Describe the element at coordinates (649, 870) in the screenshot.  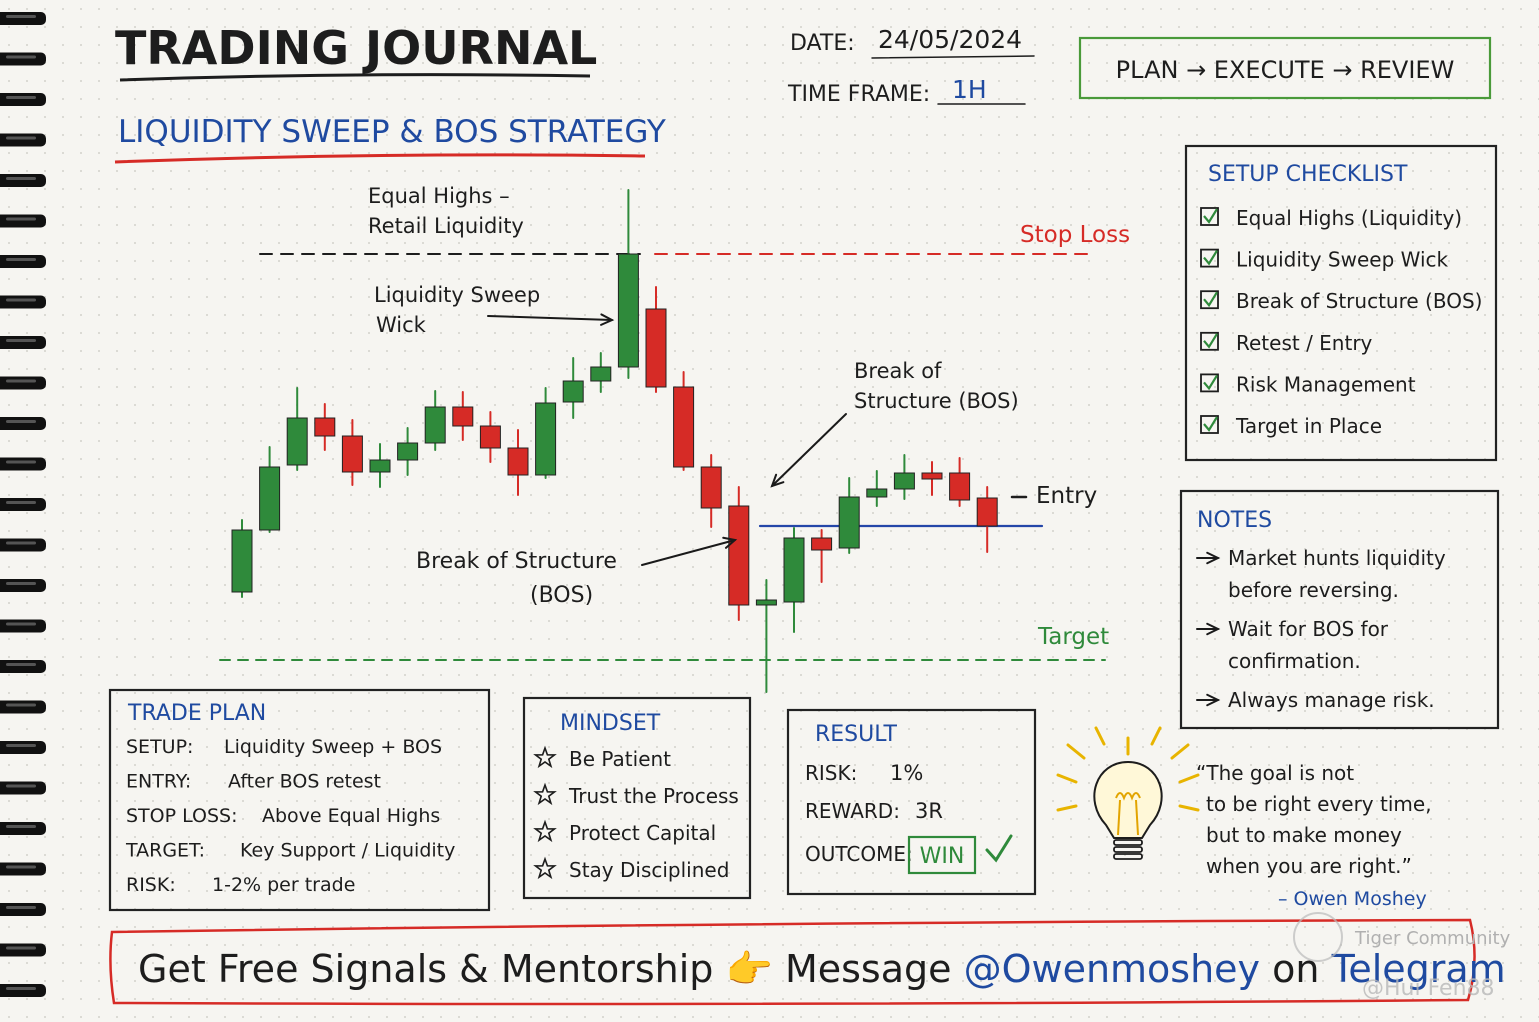
I see `mindset-item: Stay Disciplined` at that location.